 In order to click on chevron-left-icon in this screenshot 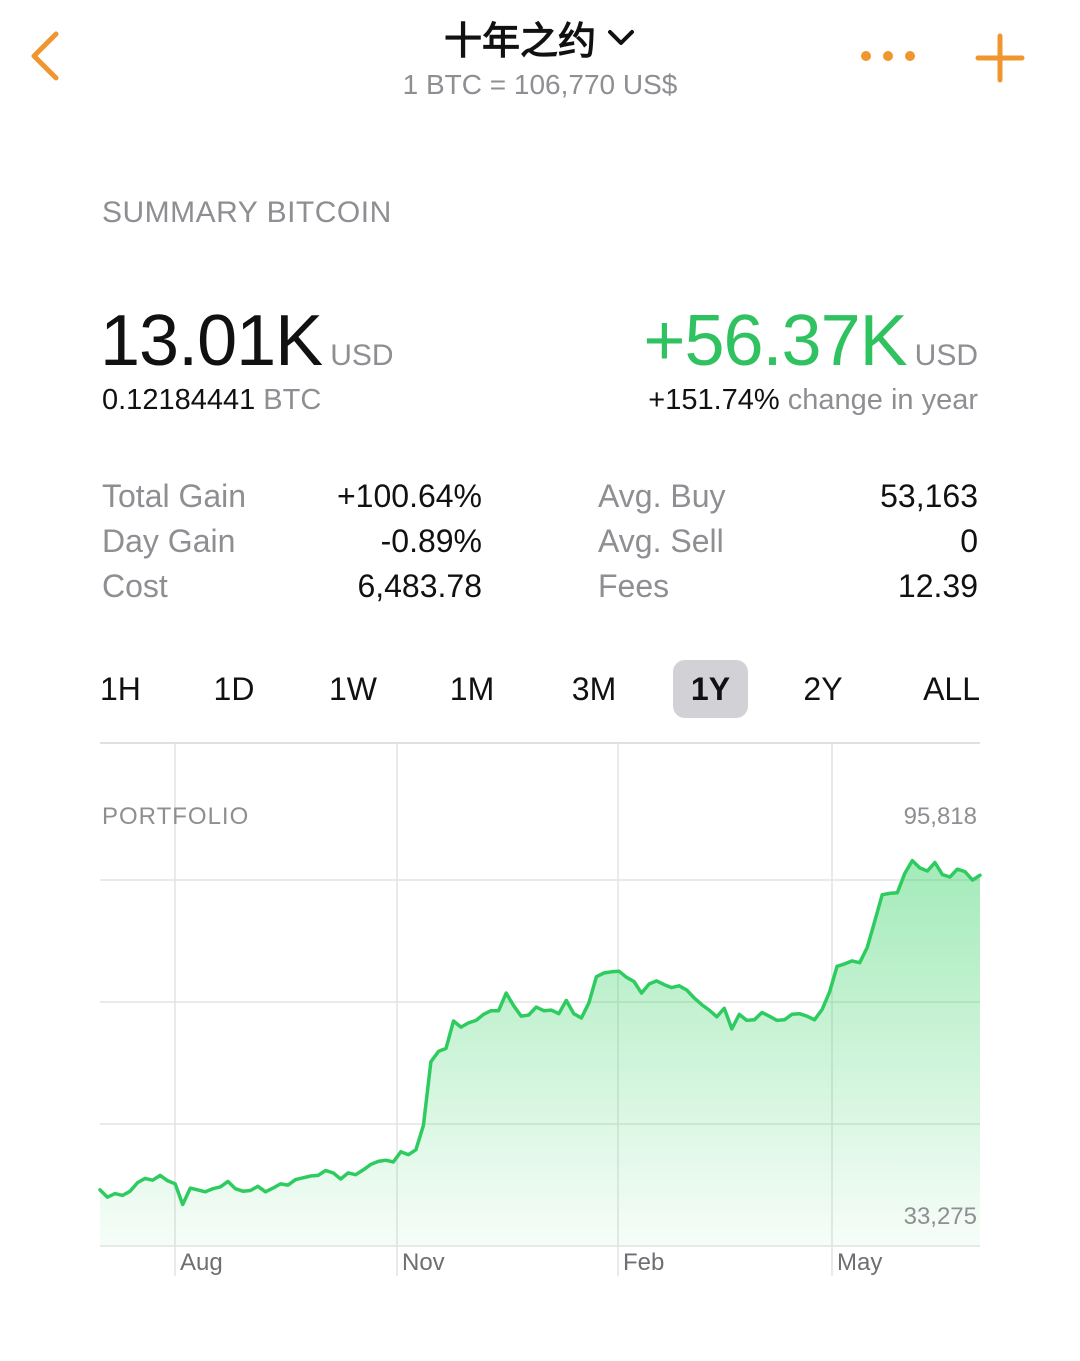, I will do `click(45, 56)`.